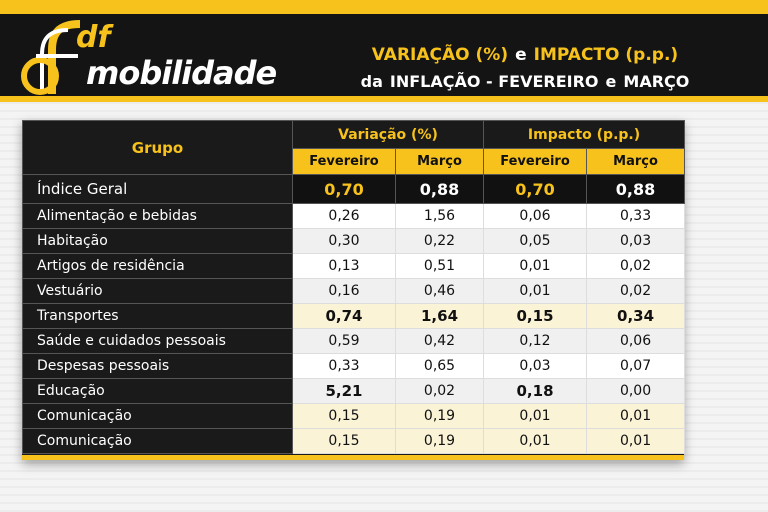 This screenshot has width=768, height=512. What do you see at coordinates (439, 316) in the screenshot?
I see `cell: 1,64` at bounding box center [439, 316].